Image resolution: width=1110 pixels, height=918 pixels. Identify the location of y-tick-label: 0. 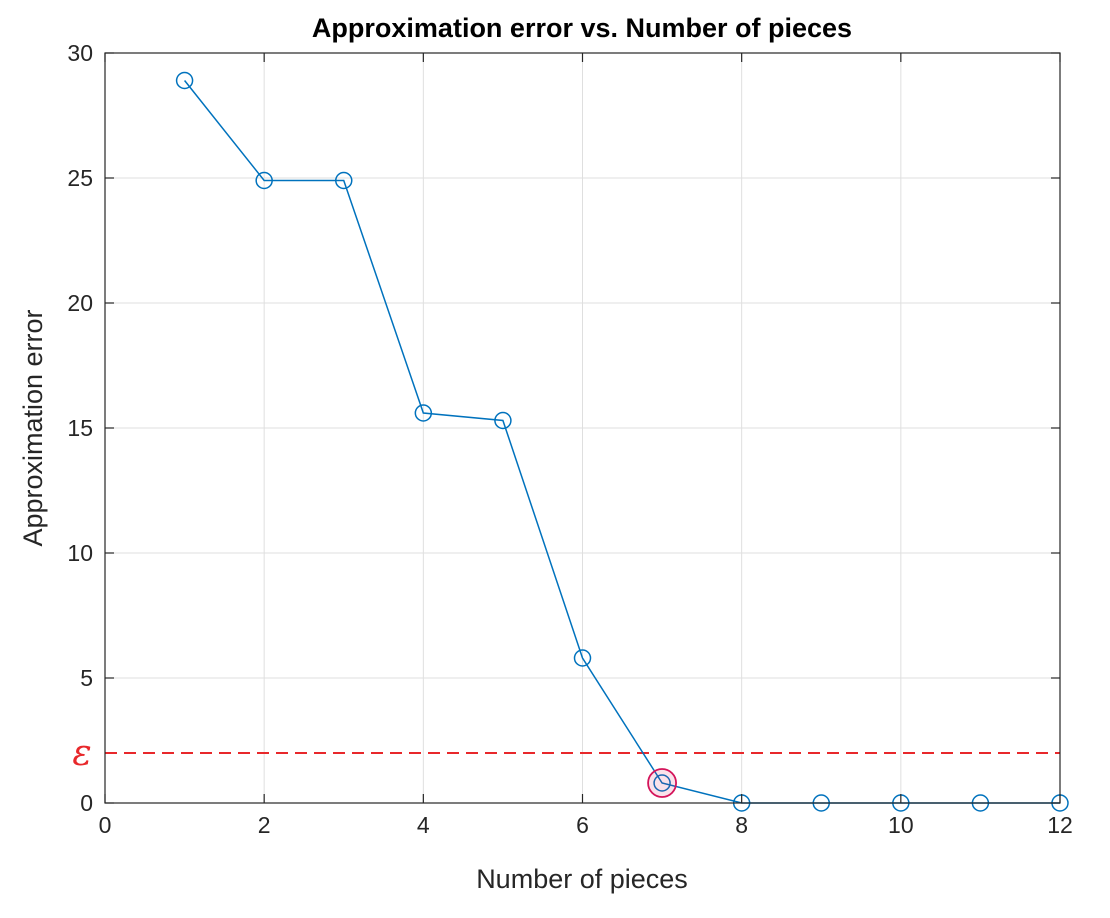
(86, 803).